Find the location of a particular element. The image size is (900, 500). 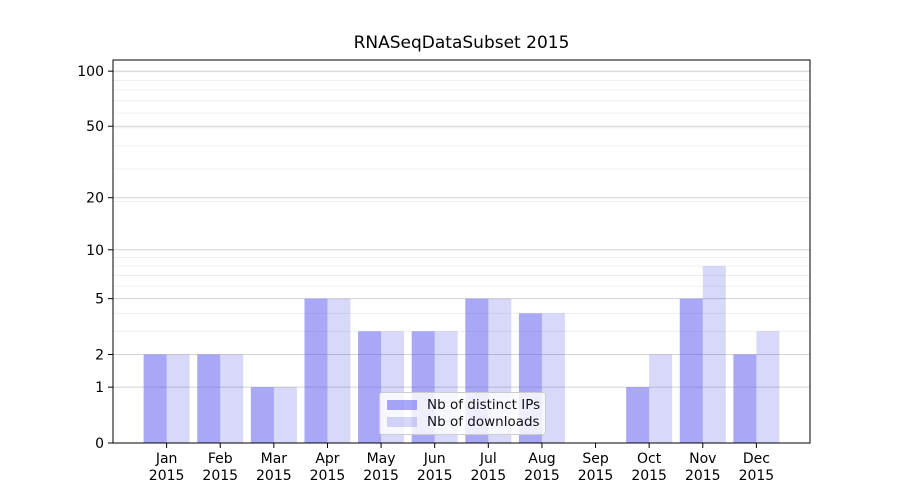

bar-dec-series1 is located at coordinates (768, 387).